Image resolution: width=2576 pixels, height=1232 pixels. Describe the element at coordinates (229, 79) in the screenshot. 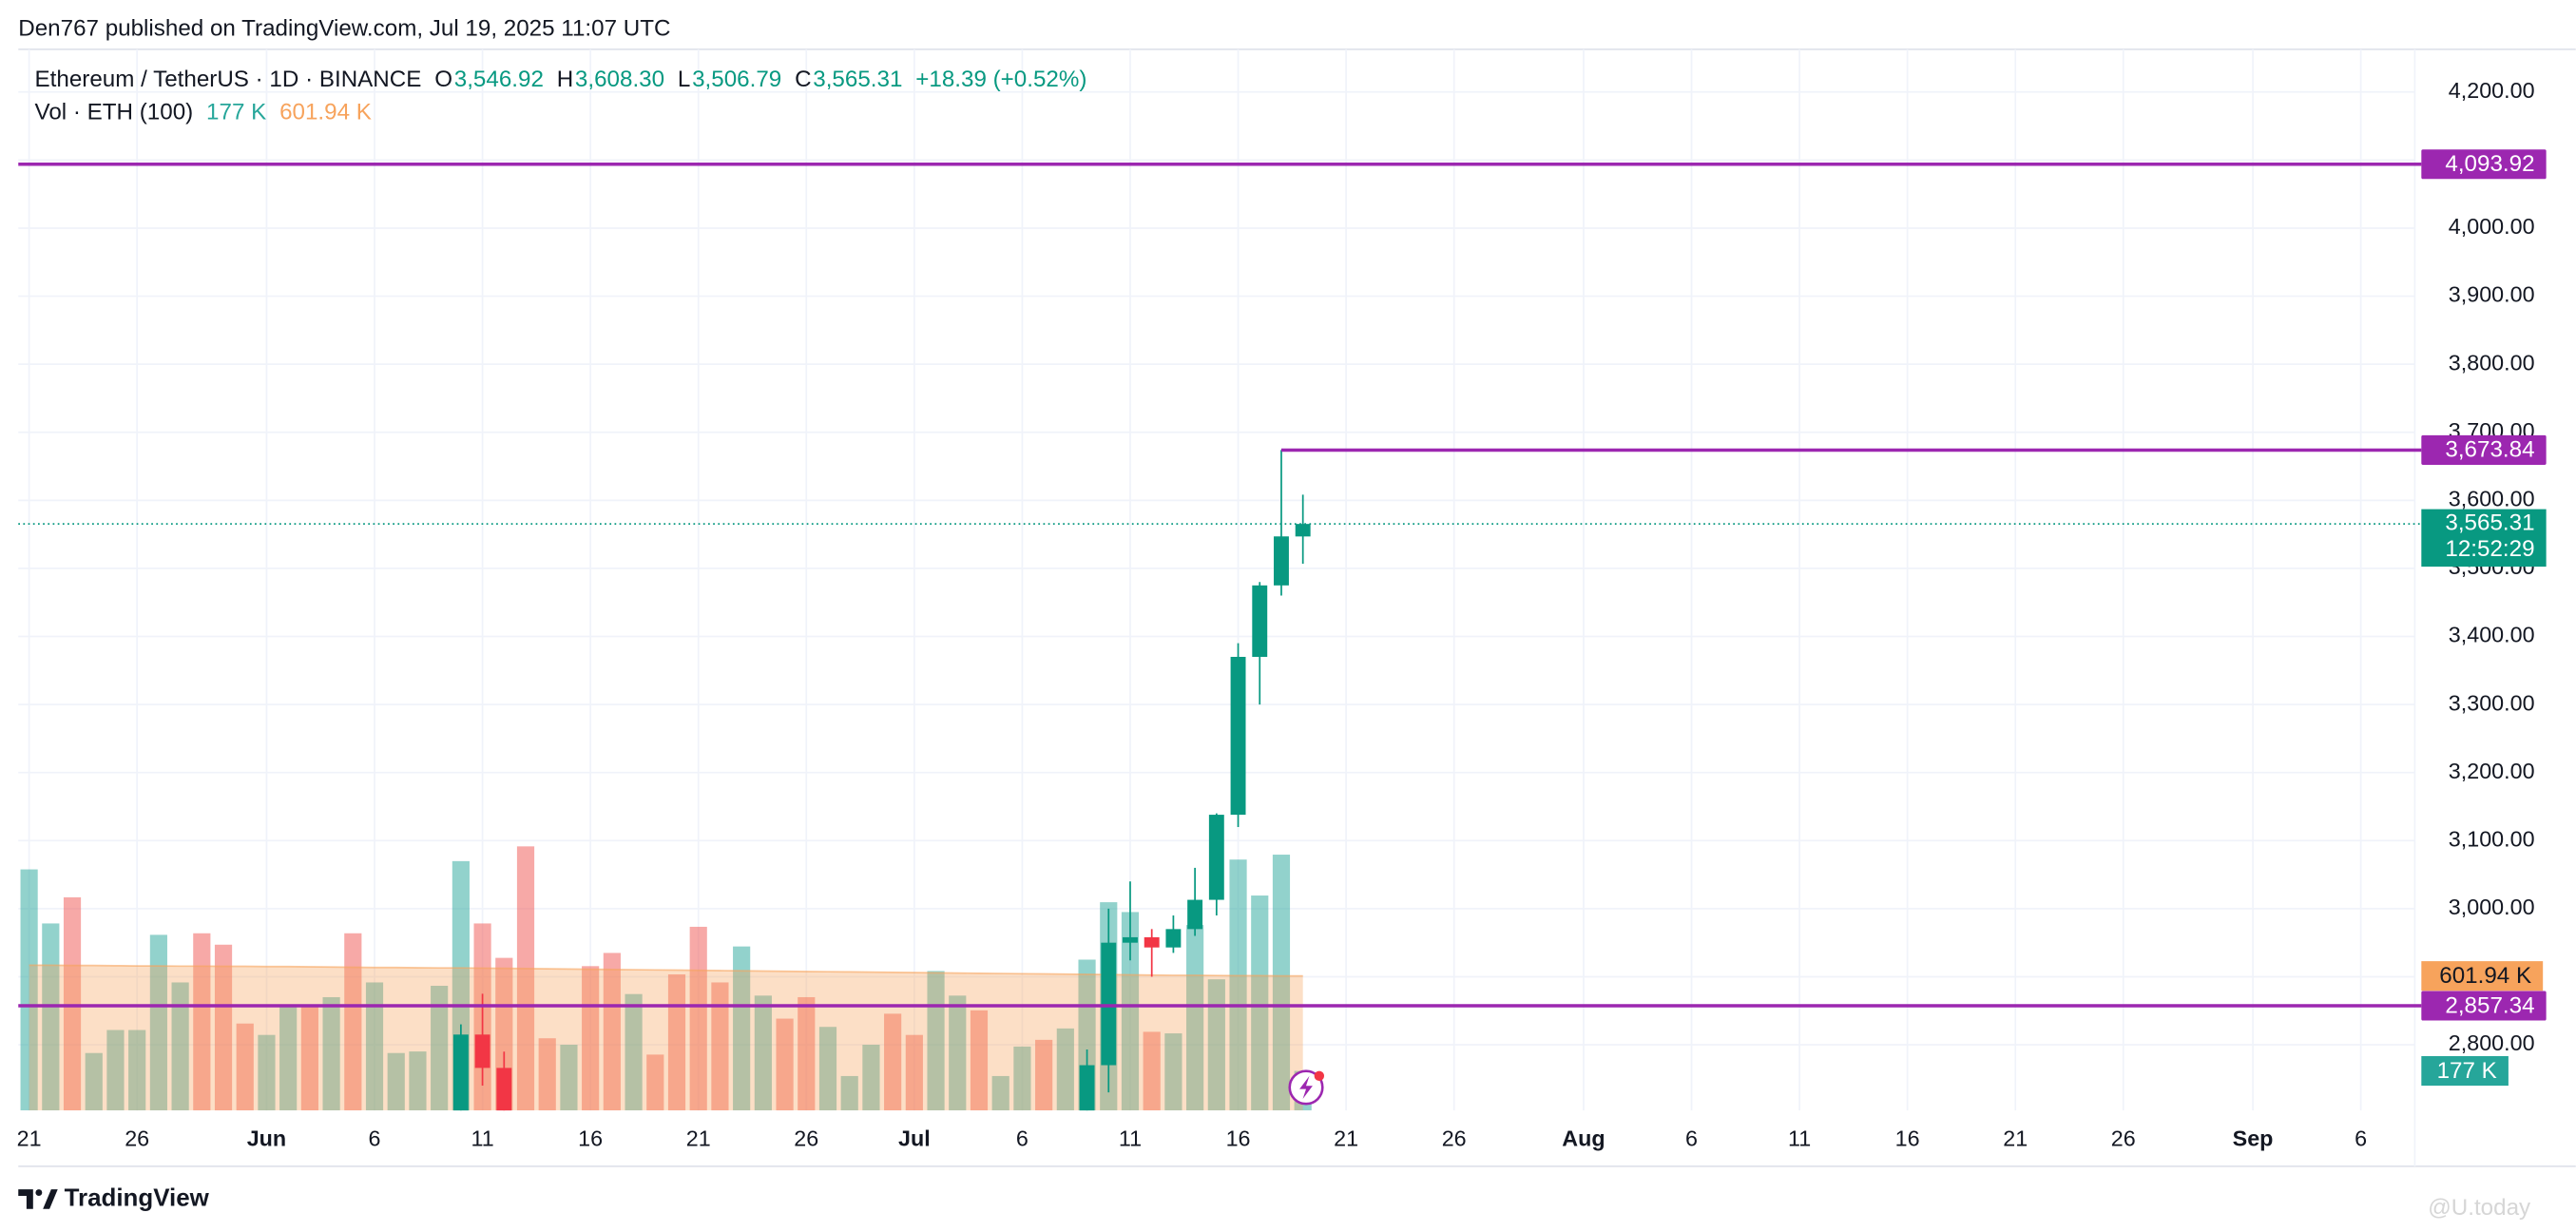

I see `symbol-legend: Ethereum / TetherUS · 1D · BINANCE` at that location.